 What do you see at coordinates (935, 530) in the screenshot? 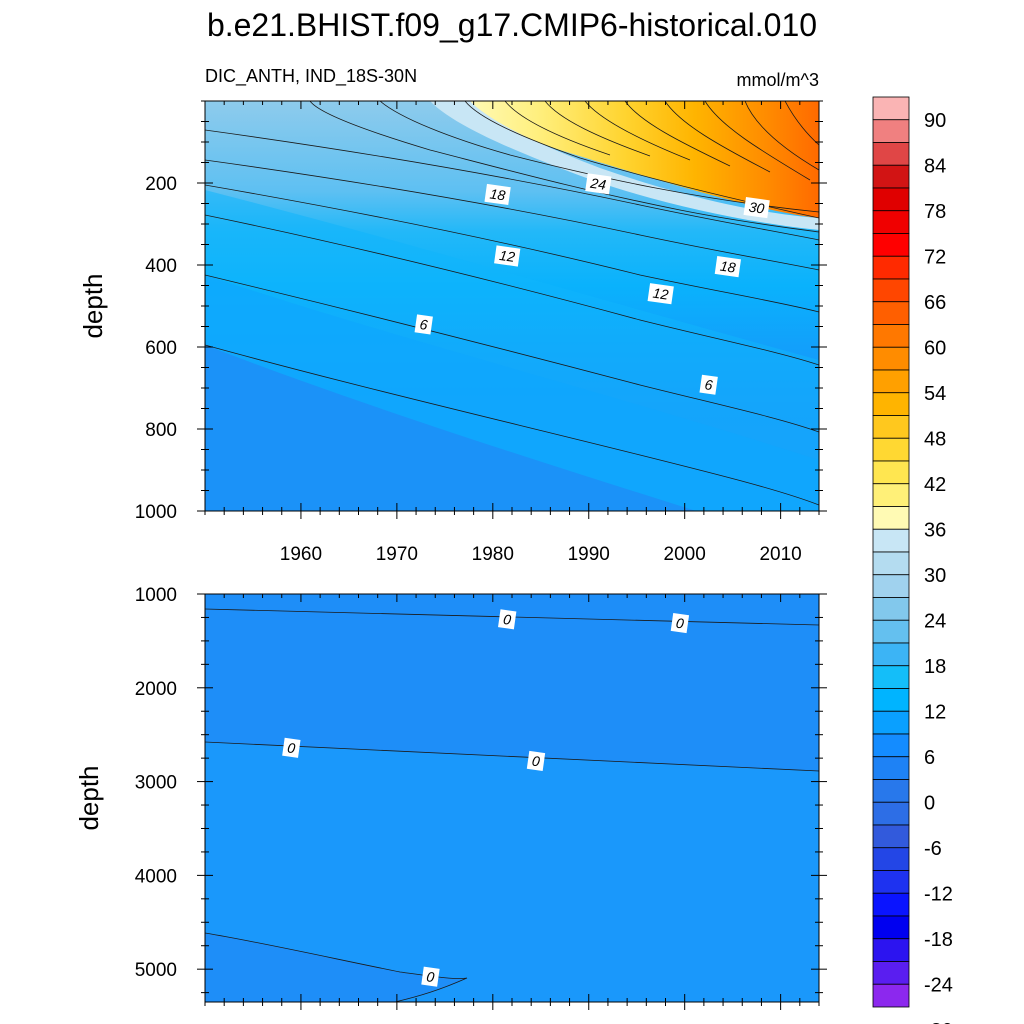
I see `colorbar-label: 36` at bounding box center [935, 530].